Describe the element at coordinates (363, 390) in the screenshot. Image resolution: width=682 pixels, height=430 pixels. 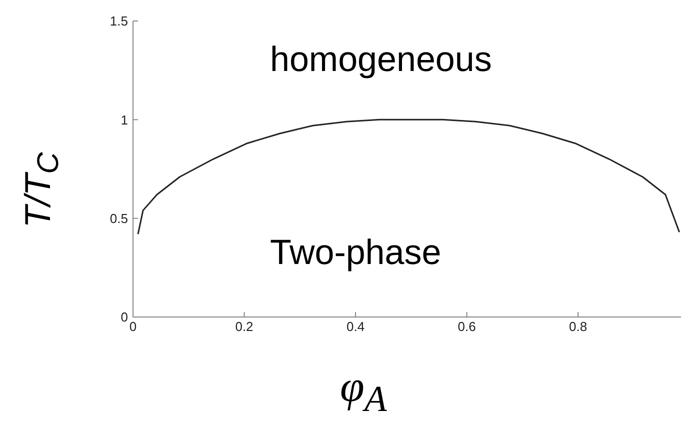
I see `x-axis-title: φ$_{A}$` at that location.